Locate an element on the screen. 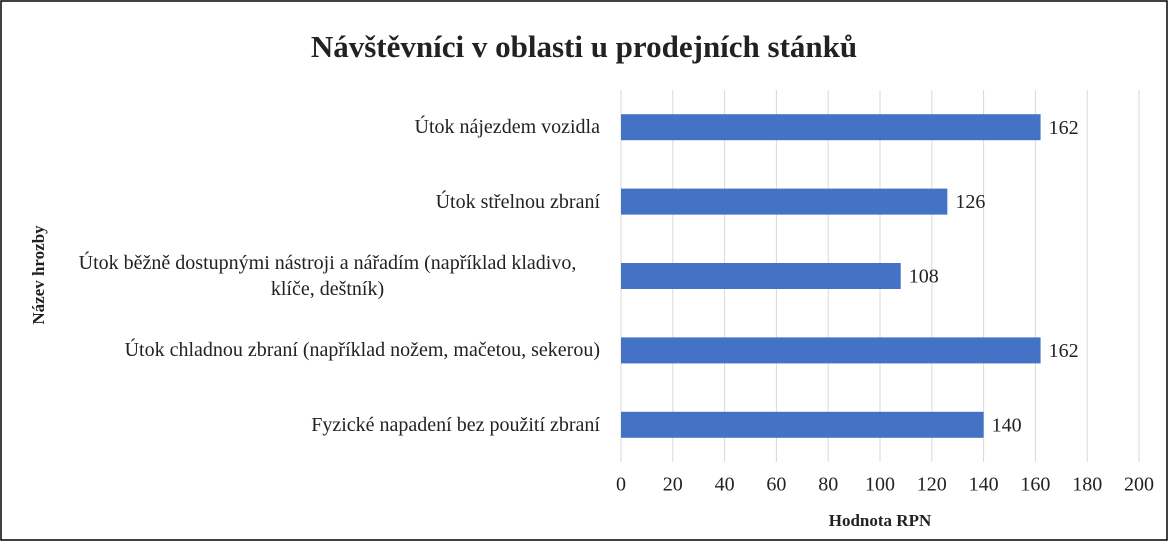 This screenshot has width=1168, height=541. x-tick-label: 100 is located at coordinates (880, 485).